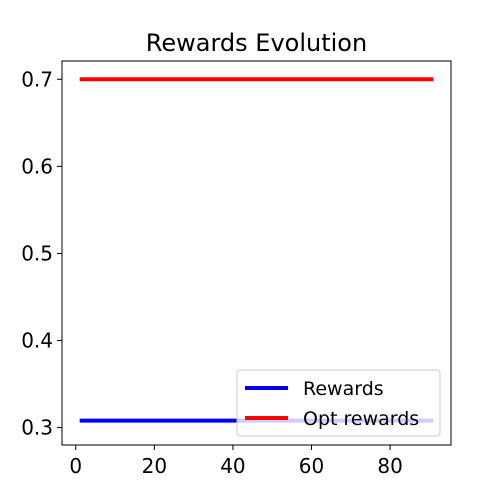 The width and height of the screenshot is (500, 500). I want to click on x-tick-label: 20, so click(154, 466).